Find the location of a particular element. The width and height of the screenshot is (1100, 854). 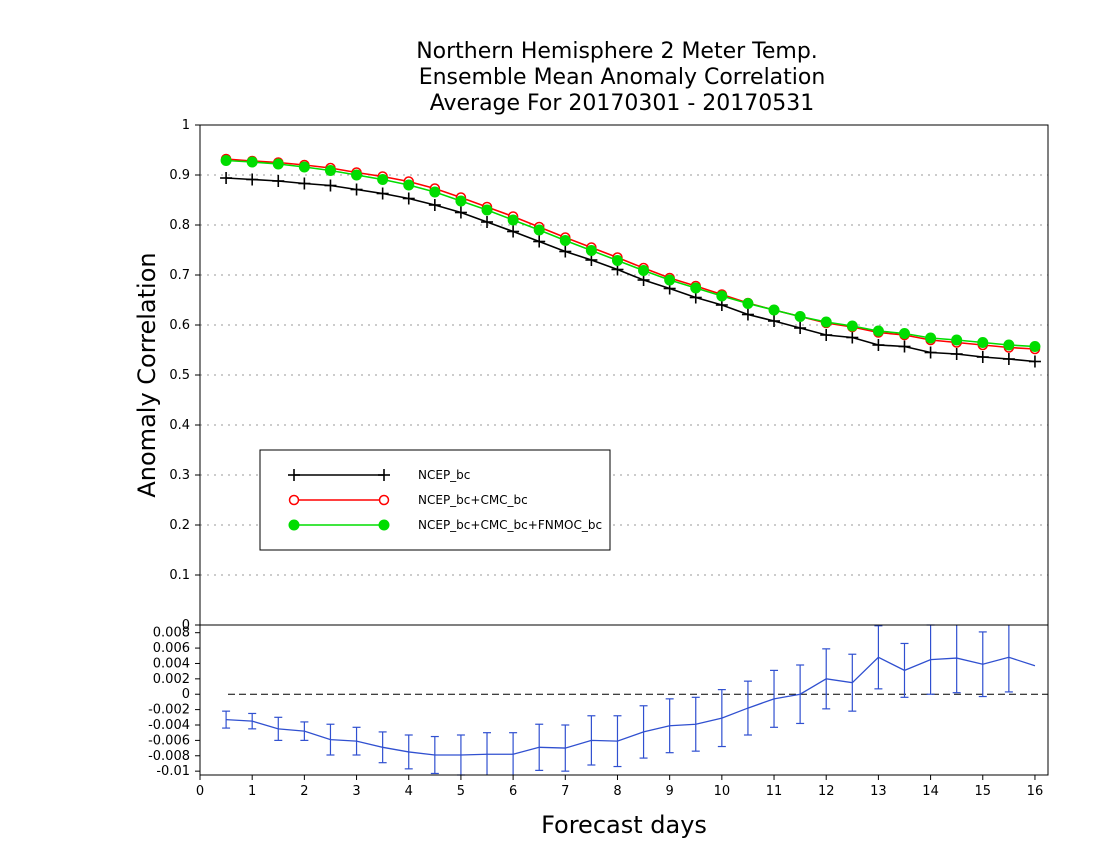

x-tick-label: 12 is located at coordinates (826, 791).